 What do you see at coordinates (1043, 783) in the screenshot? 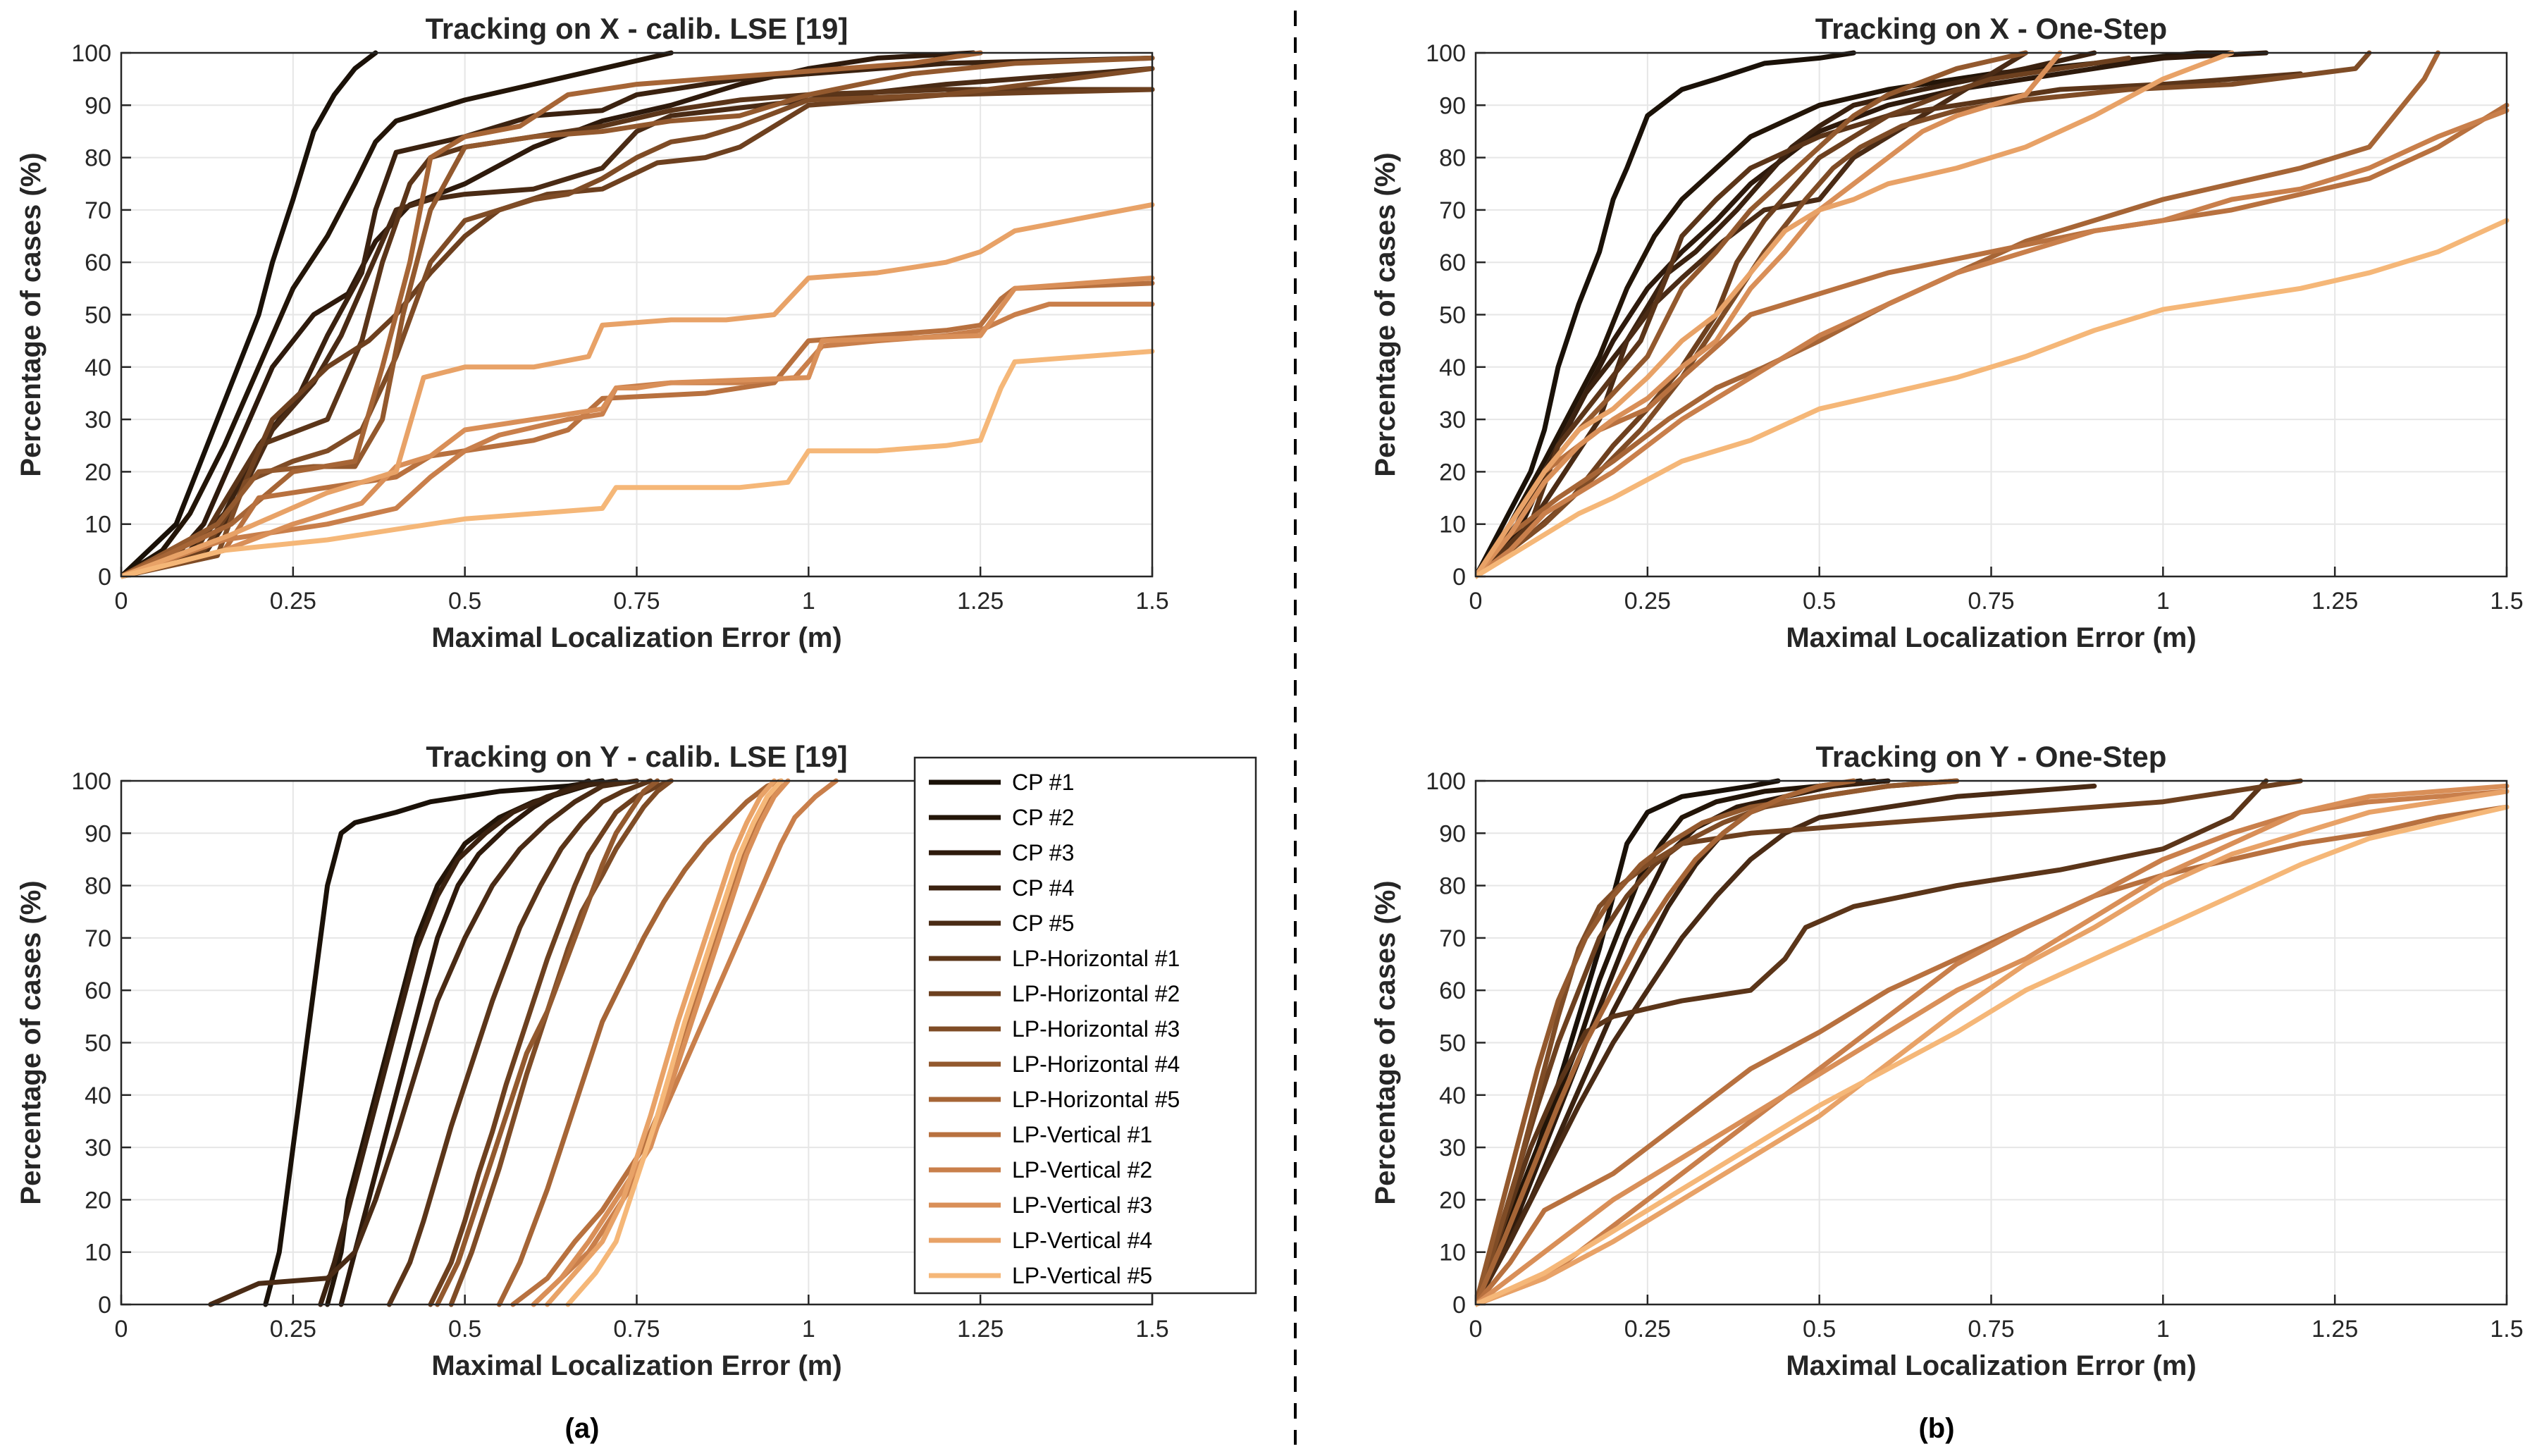
I see `legend-label: CP #1` at bounding box center [1043, 783].